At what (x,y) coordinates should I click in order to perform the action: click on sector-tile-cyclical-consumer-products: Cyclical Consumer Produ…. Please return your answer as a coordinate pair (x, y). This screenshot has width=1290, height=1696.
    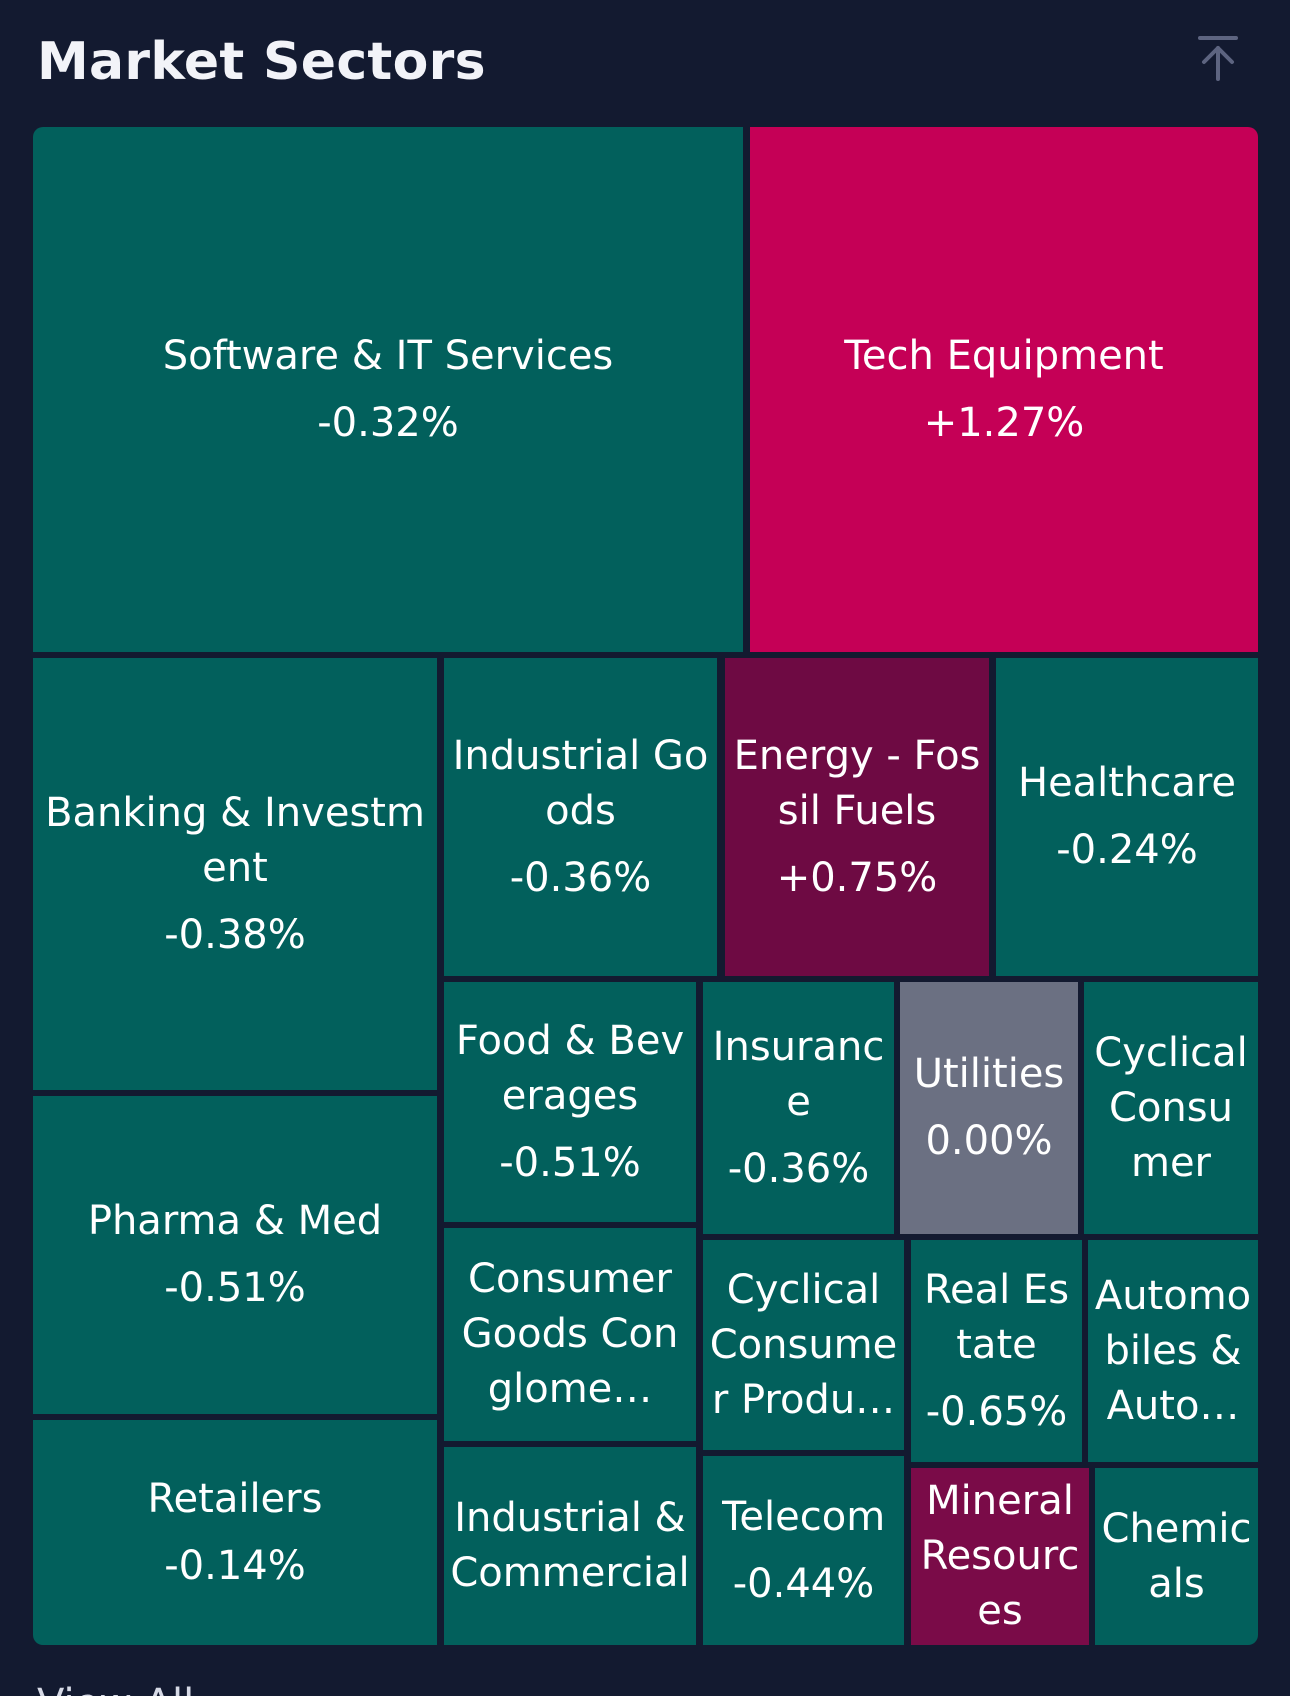
    Looking at the image, I should click on (803, 1345).